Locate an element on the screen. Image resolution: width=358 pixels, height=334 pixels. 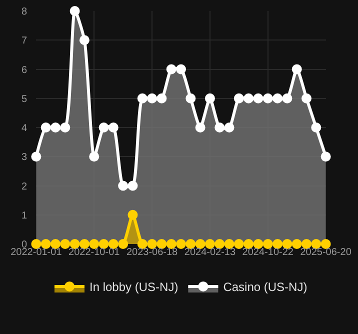
y-tick-label: 8 is located at coordinates (24, 12).